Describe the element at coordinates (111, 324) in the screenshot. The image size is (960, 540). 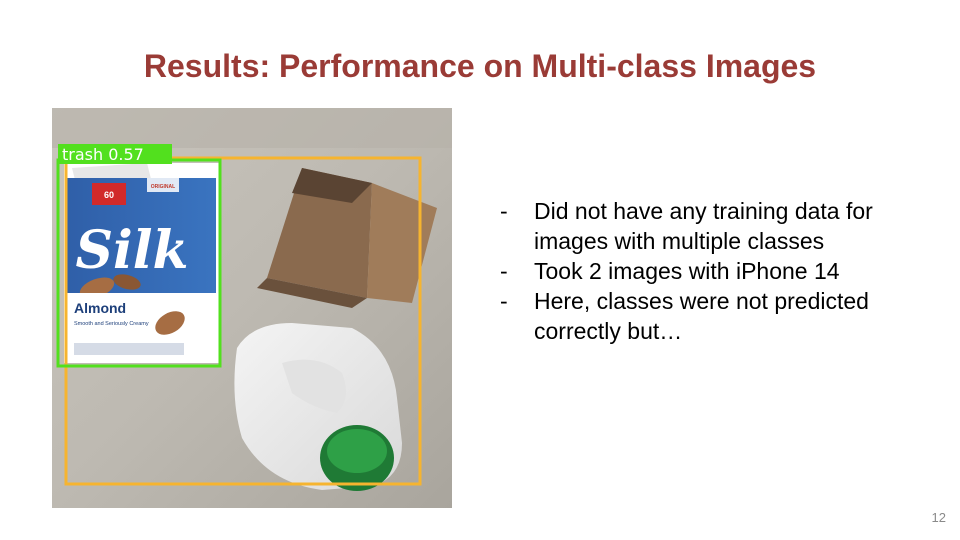
I see `carton-tagline: Smooth and Seriously Creamy` at that location.